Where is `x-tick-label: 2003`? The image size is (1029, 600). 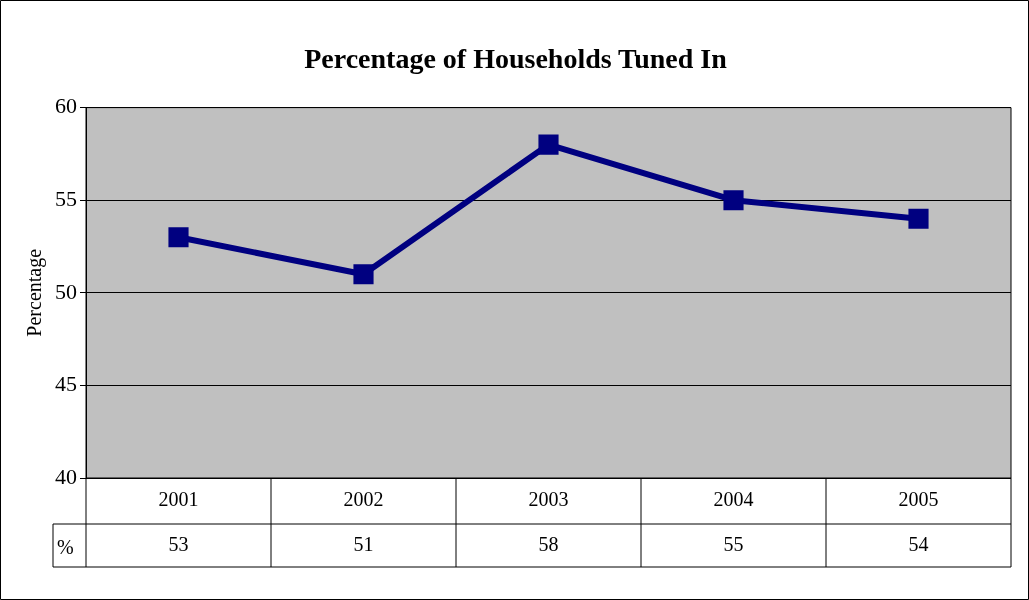
x-tick-label: 2003 is located at coordinates (548, 499).